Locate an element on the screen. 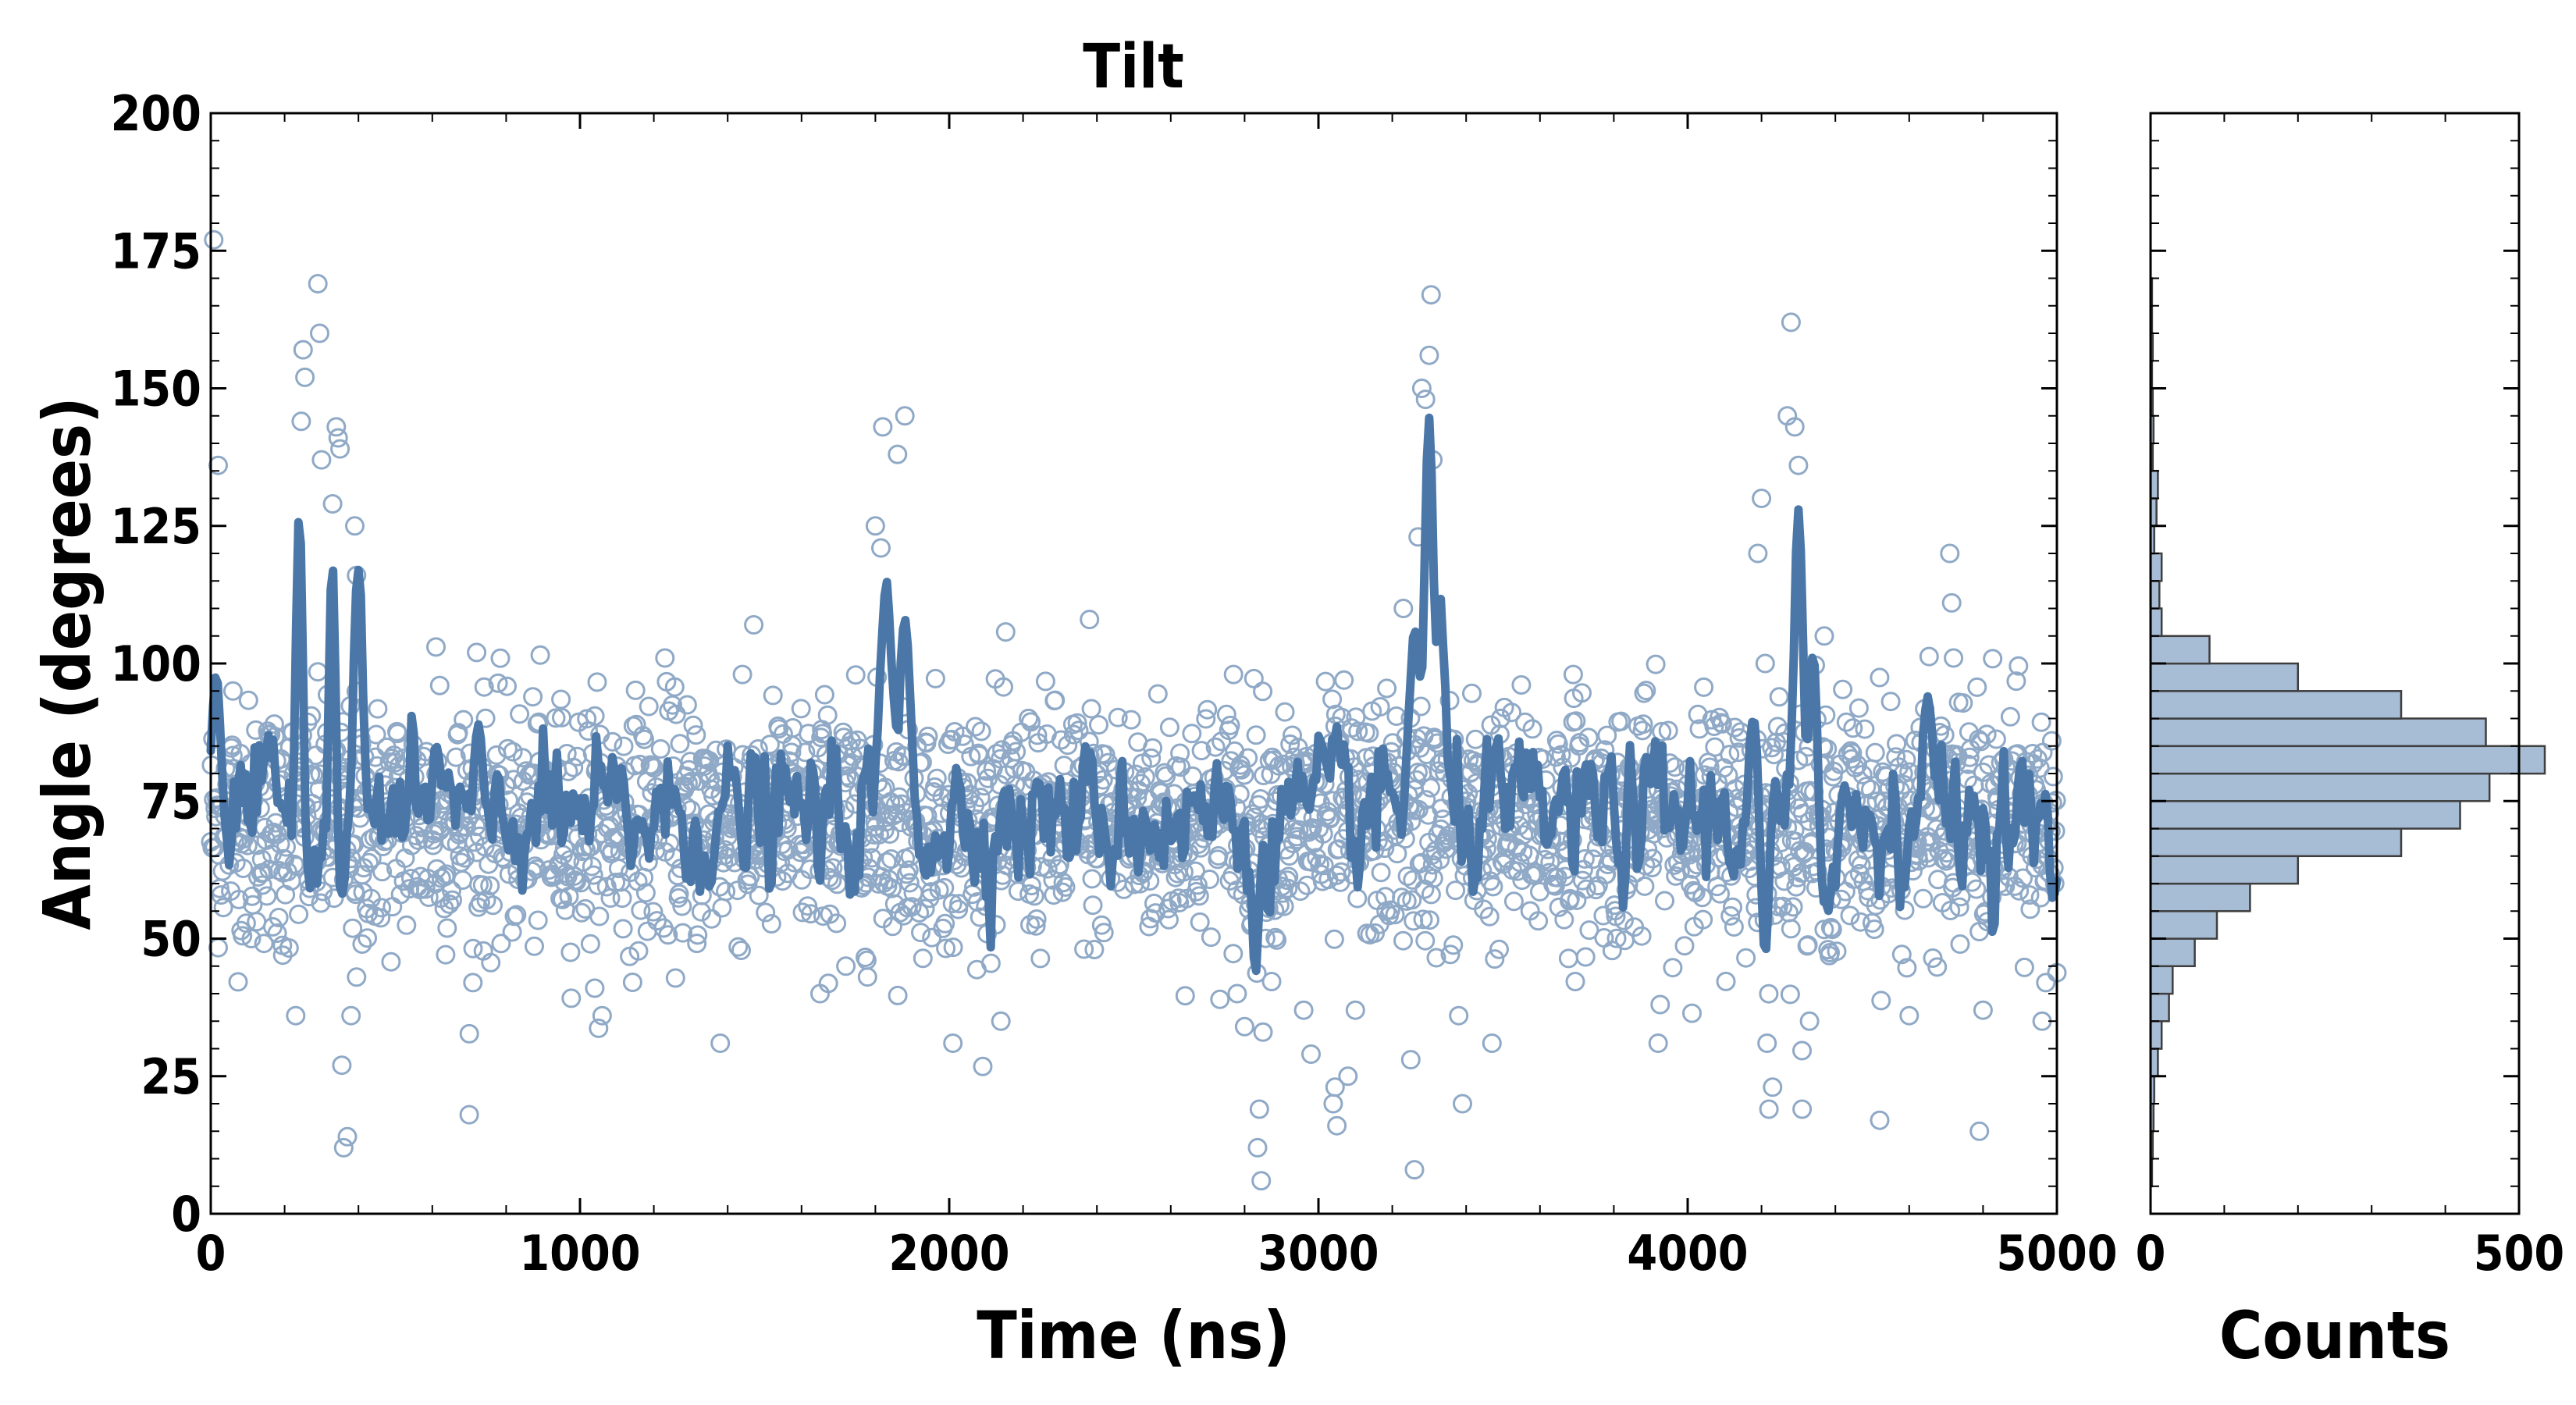 This screenshot has width=2576, height=1405. histogram-bars is located at coordinates (2347, 732).